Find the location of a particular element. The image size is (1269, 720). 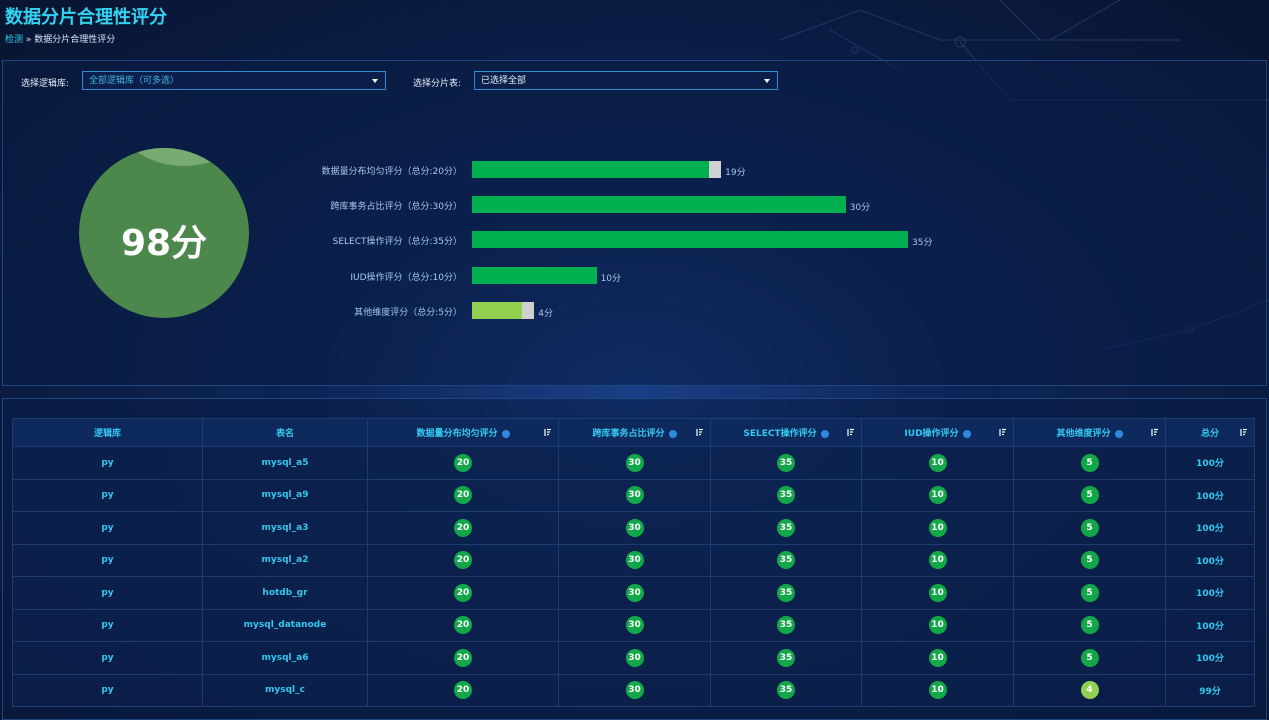

table-cell: hotdb_gr is located at coordinates (285, 593).